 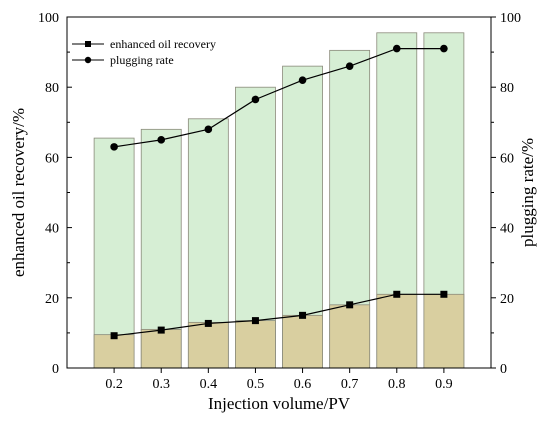 I want to click on x-axis-label: Injection volume/PV, so click(x=279, y=403).